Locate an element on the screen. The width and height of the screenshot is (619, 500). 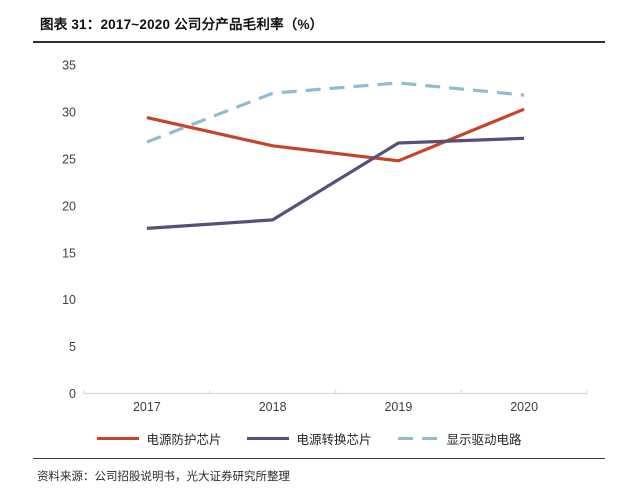
legend-item-power-protection: 电源防护芯片 is located at coordinates (159, 438).